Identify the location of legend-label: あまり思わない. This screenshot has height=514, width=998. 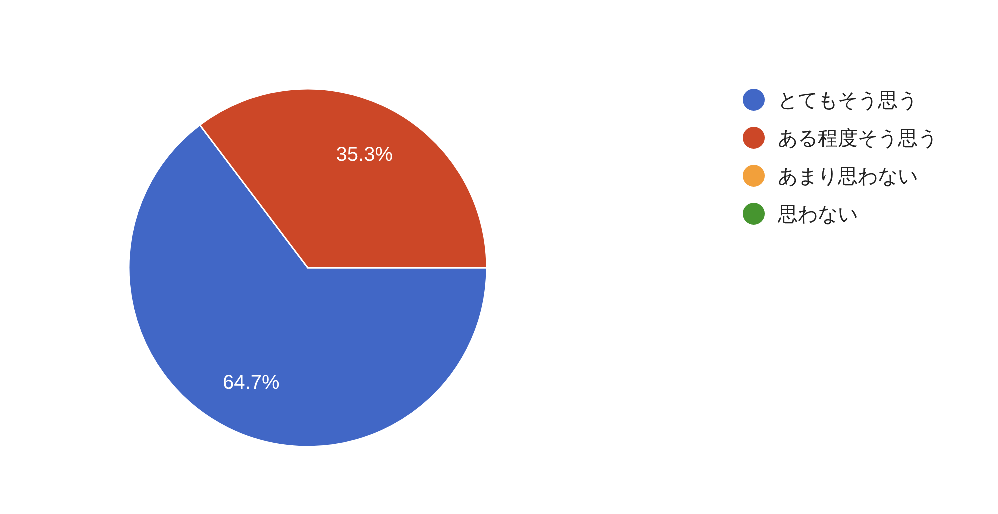
(848, 177).